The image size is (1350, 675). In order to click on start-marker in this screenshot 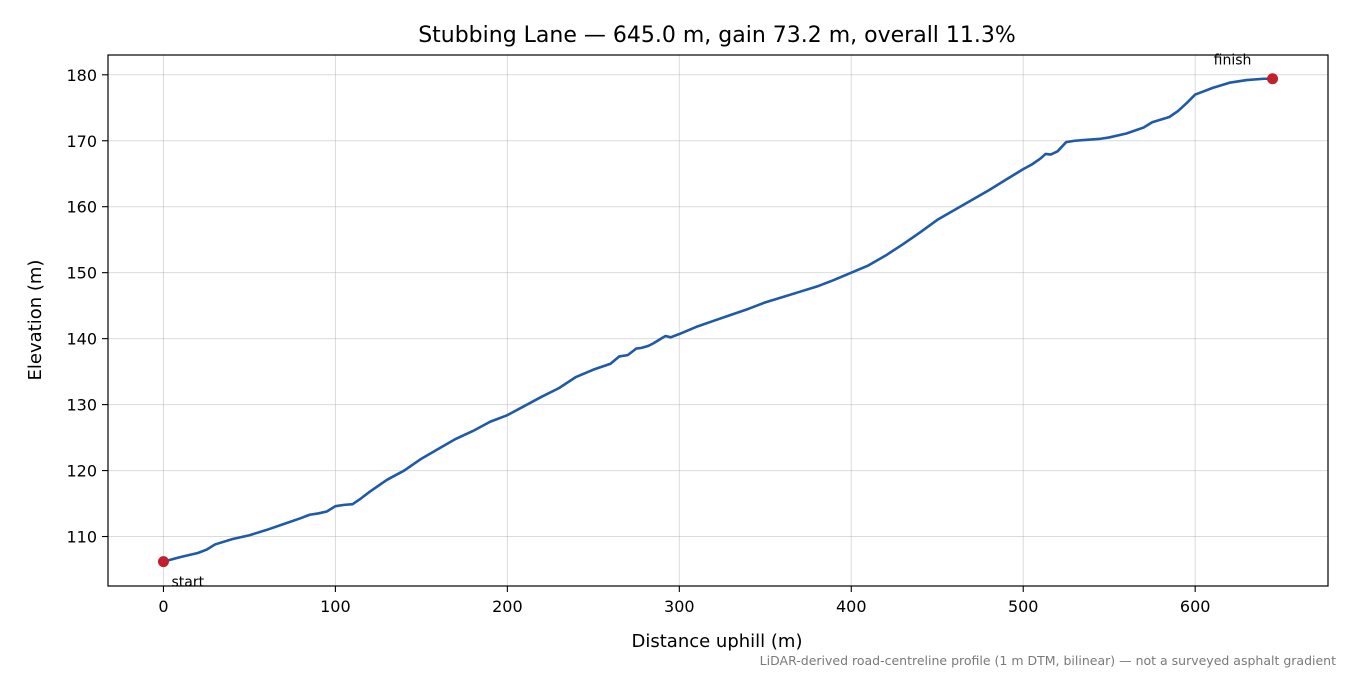, I will do `click(163, 562)`.